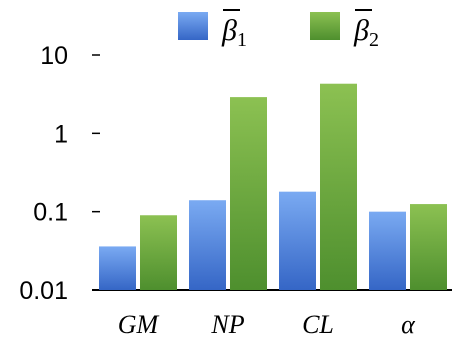 The width and height of the screenshot is (452, 337). What do you see at coordinates (43, 291) in the screenshot?
I see `y-tick-label: 0.01` at bounding box center [43, 291].